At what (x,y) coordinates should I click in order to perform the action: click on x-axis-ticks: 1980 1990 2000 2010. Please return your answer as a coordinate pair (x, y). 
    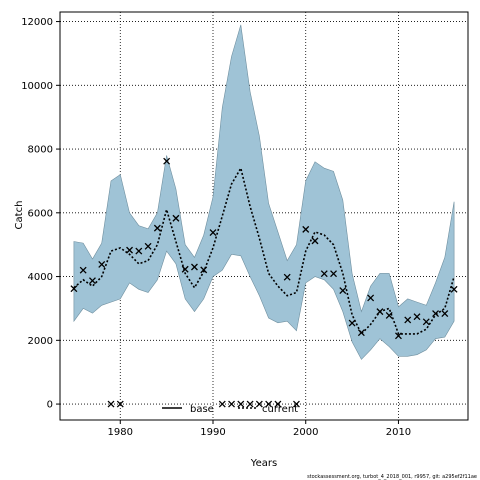
    Looking at the image, I should click on (259, 429).